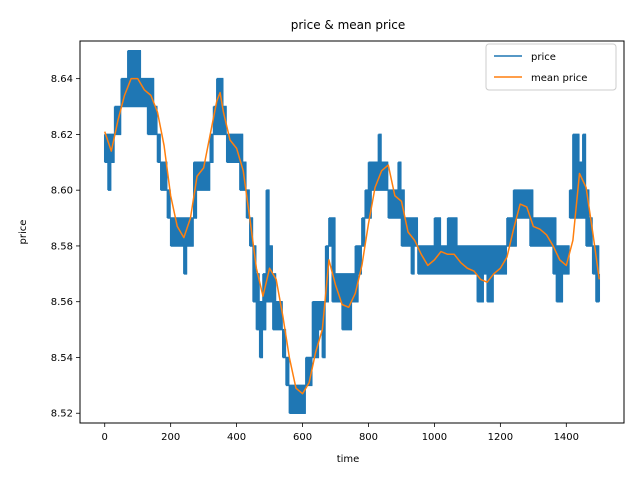  I want to click on x-tick-label: 1200, so click(500, 437).